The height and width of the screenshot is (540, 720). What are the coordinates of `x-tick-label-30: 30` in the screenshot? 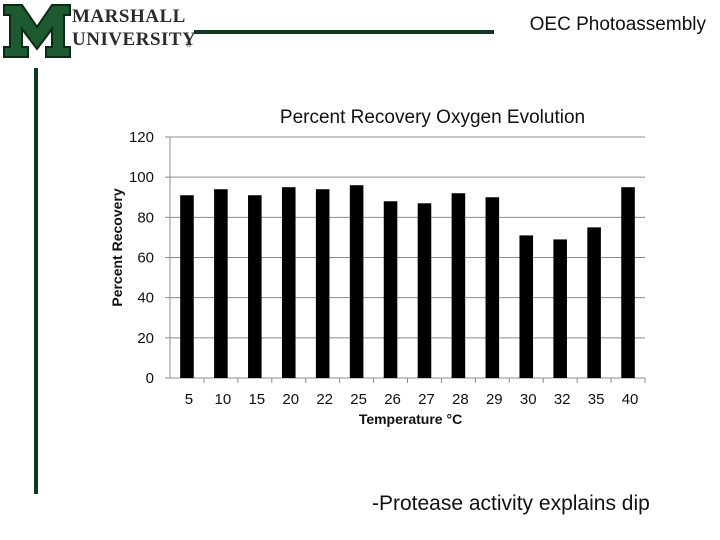 It's located at (528, 399).